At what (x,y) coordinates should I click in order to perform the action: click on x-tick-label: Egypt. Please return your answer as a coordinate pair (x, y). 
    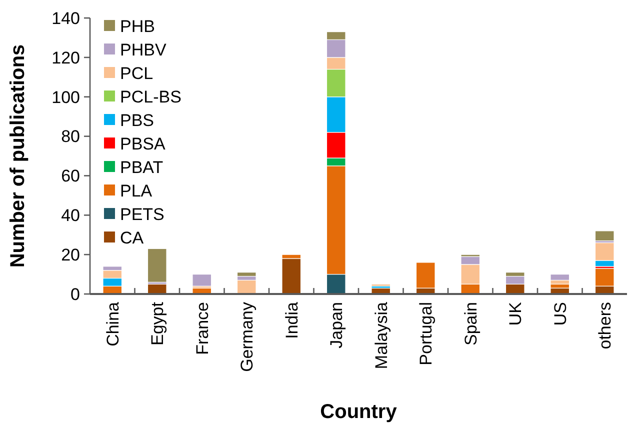
    Looking at the image, I should click on (158, 324).